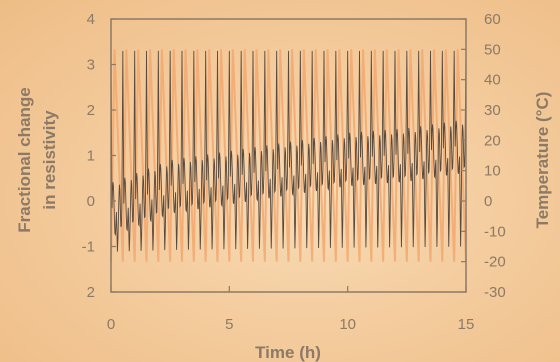 Image resolution: width=560 pixels, height=362 pixels. Describe the element at coordinates (492, 140) in the screenshot. I see `y-right-tick-label: 20` at that location.